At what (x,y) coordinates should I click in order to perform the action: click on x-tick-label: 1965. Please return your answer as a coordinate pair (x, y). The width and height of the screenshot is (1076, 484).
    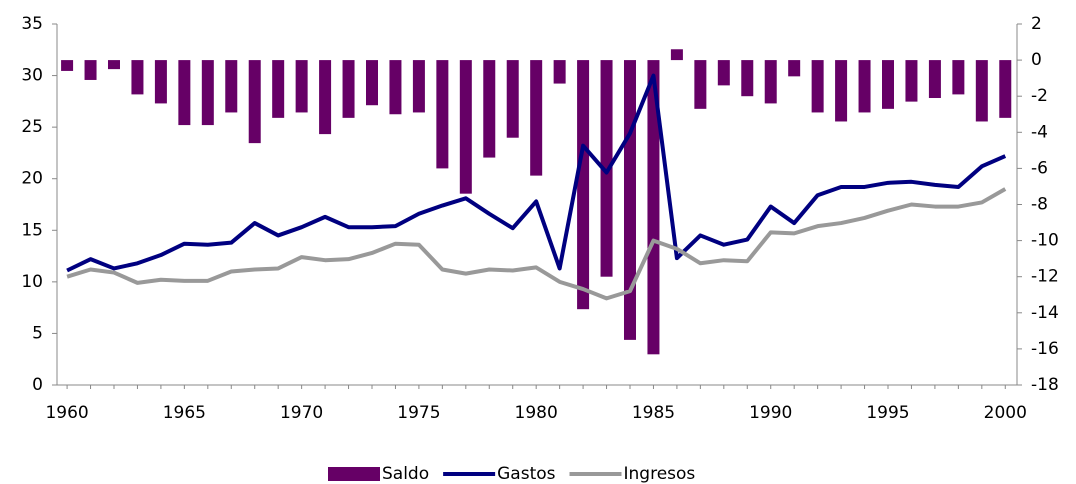
    Looking at the image, I should click on (184, 413).